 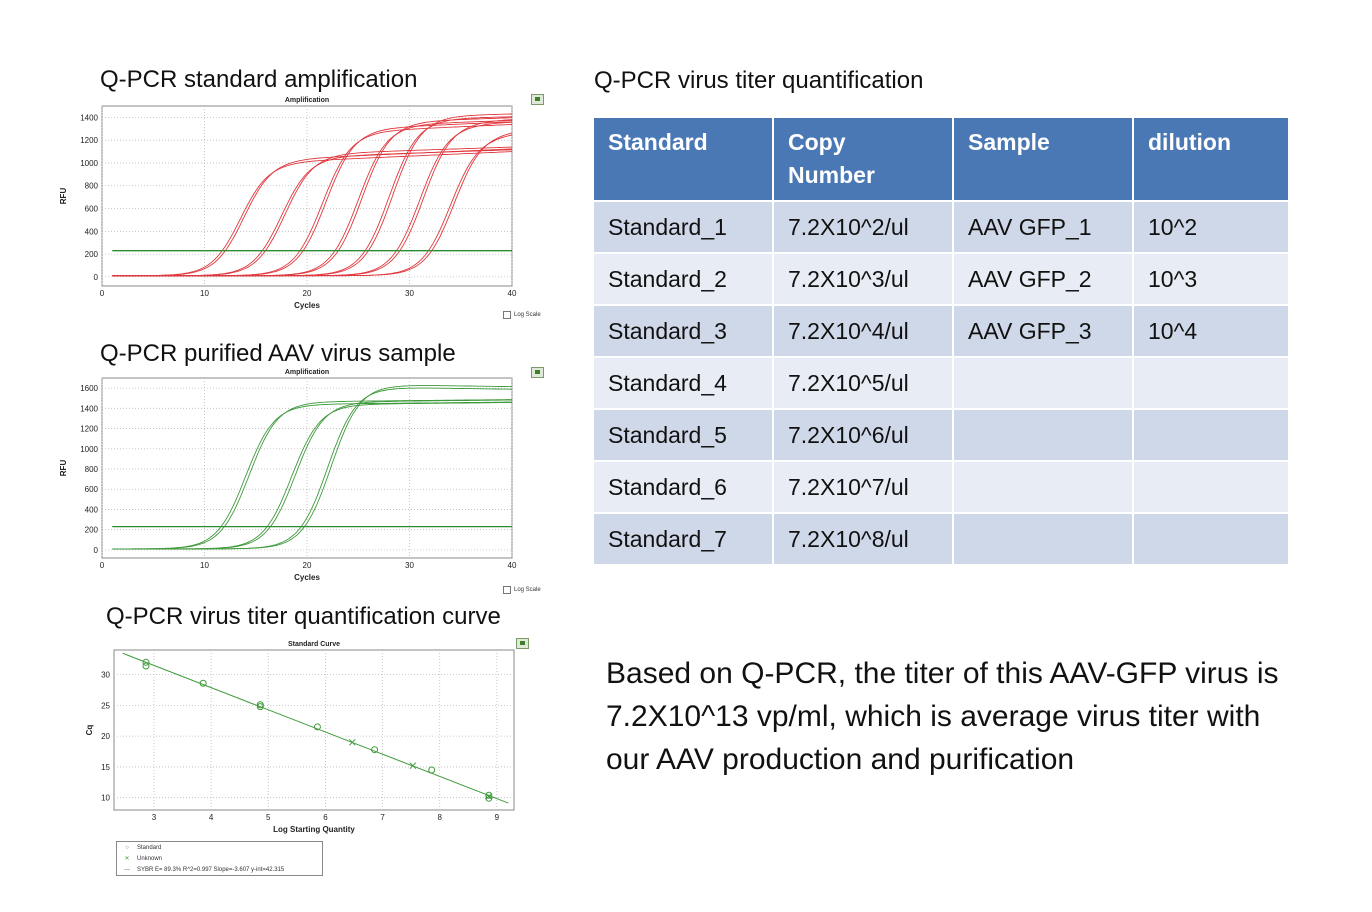 What do you see at coordinates (941, 487) in the screenshot?
I see `table-row: Standard_6 7.2X10^7/ul` at bounding box center [941, 487].